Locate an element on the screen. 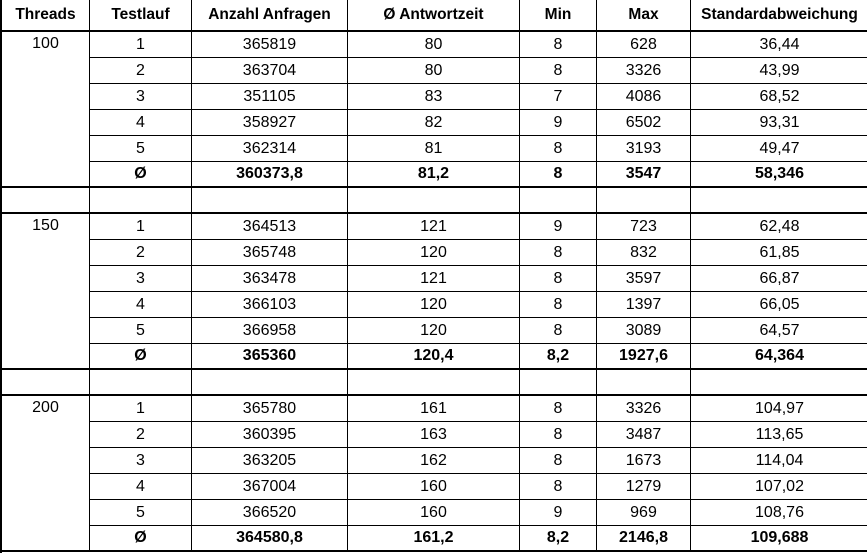 This screenshot has width=867, height=553. threads-cell: 150 is located at coordinates (46, 292).